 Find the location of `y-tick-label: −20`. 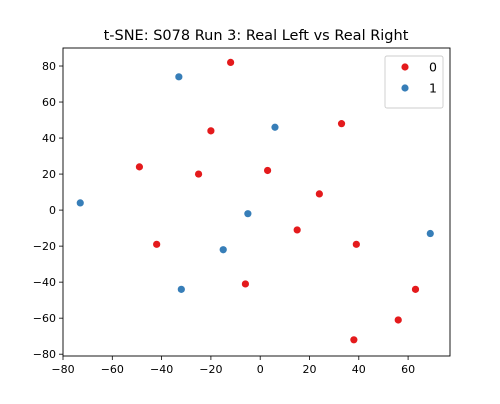

y-tick-label: −20 is located at coordinates (44, 246).